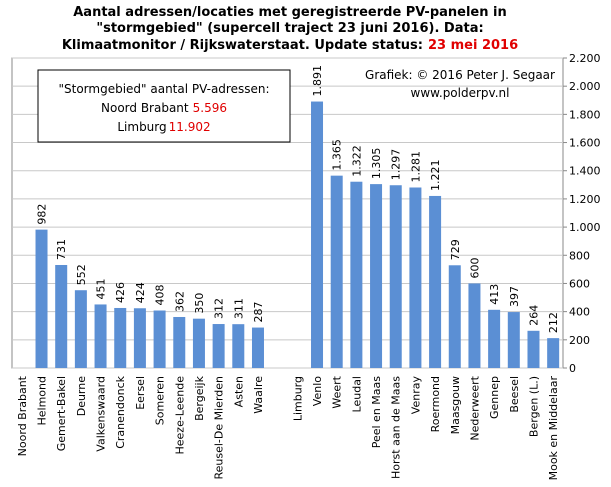 This screenshot has width=611, height=487. Describe the element at coordinates (356, 161) in the screenshot. I see `data-label: 1.322` at that location.